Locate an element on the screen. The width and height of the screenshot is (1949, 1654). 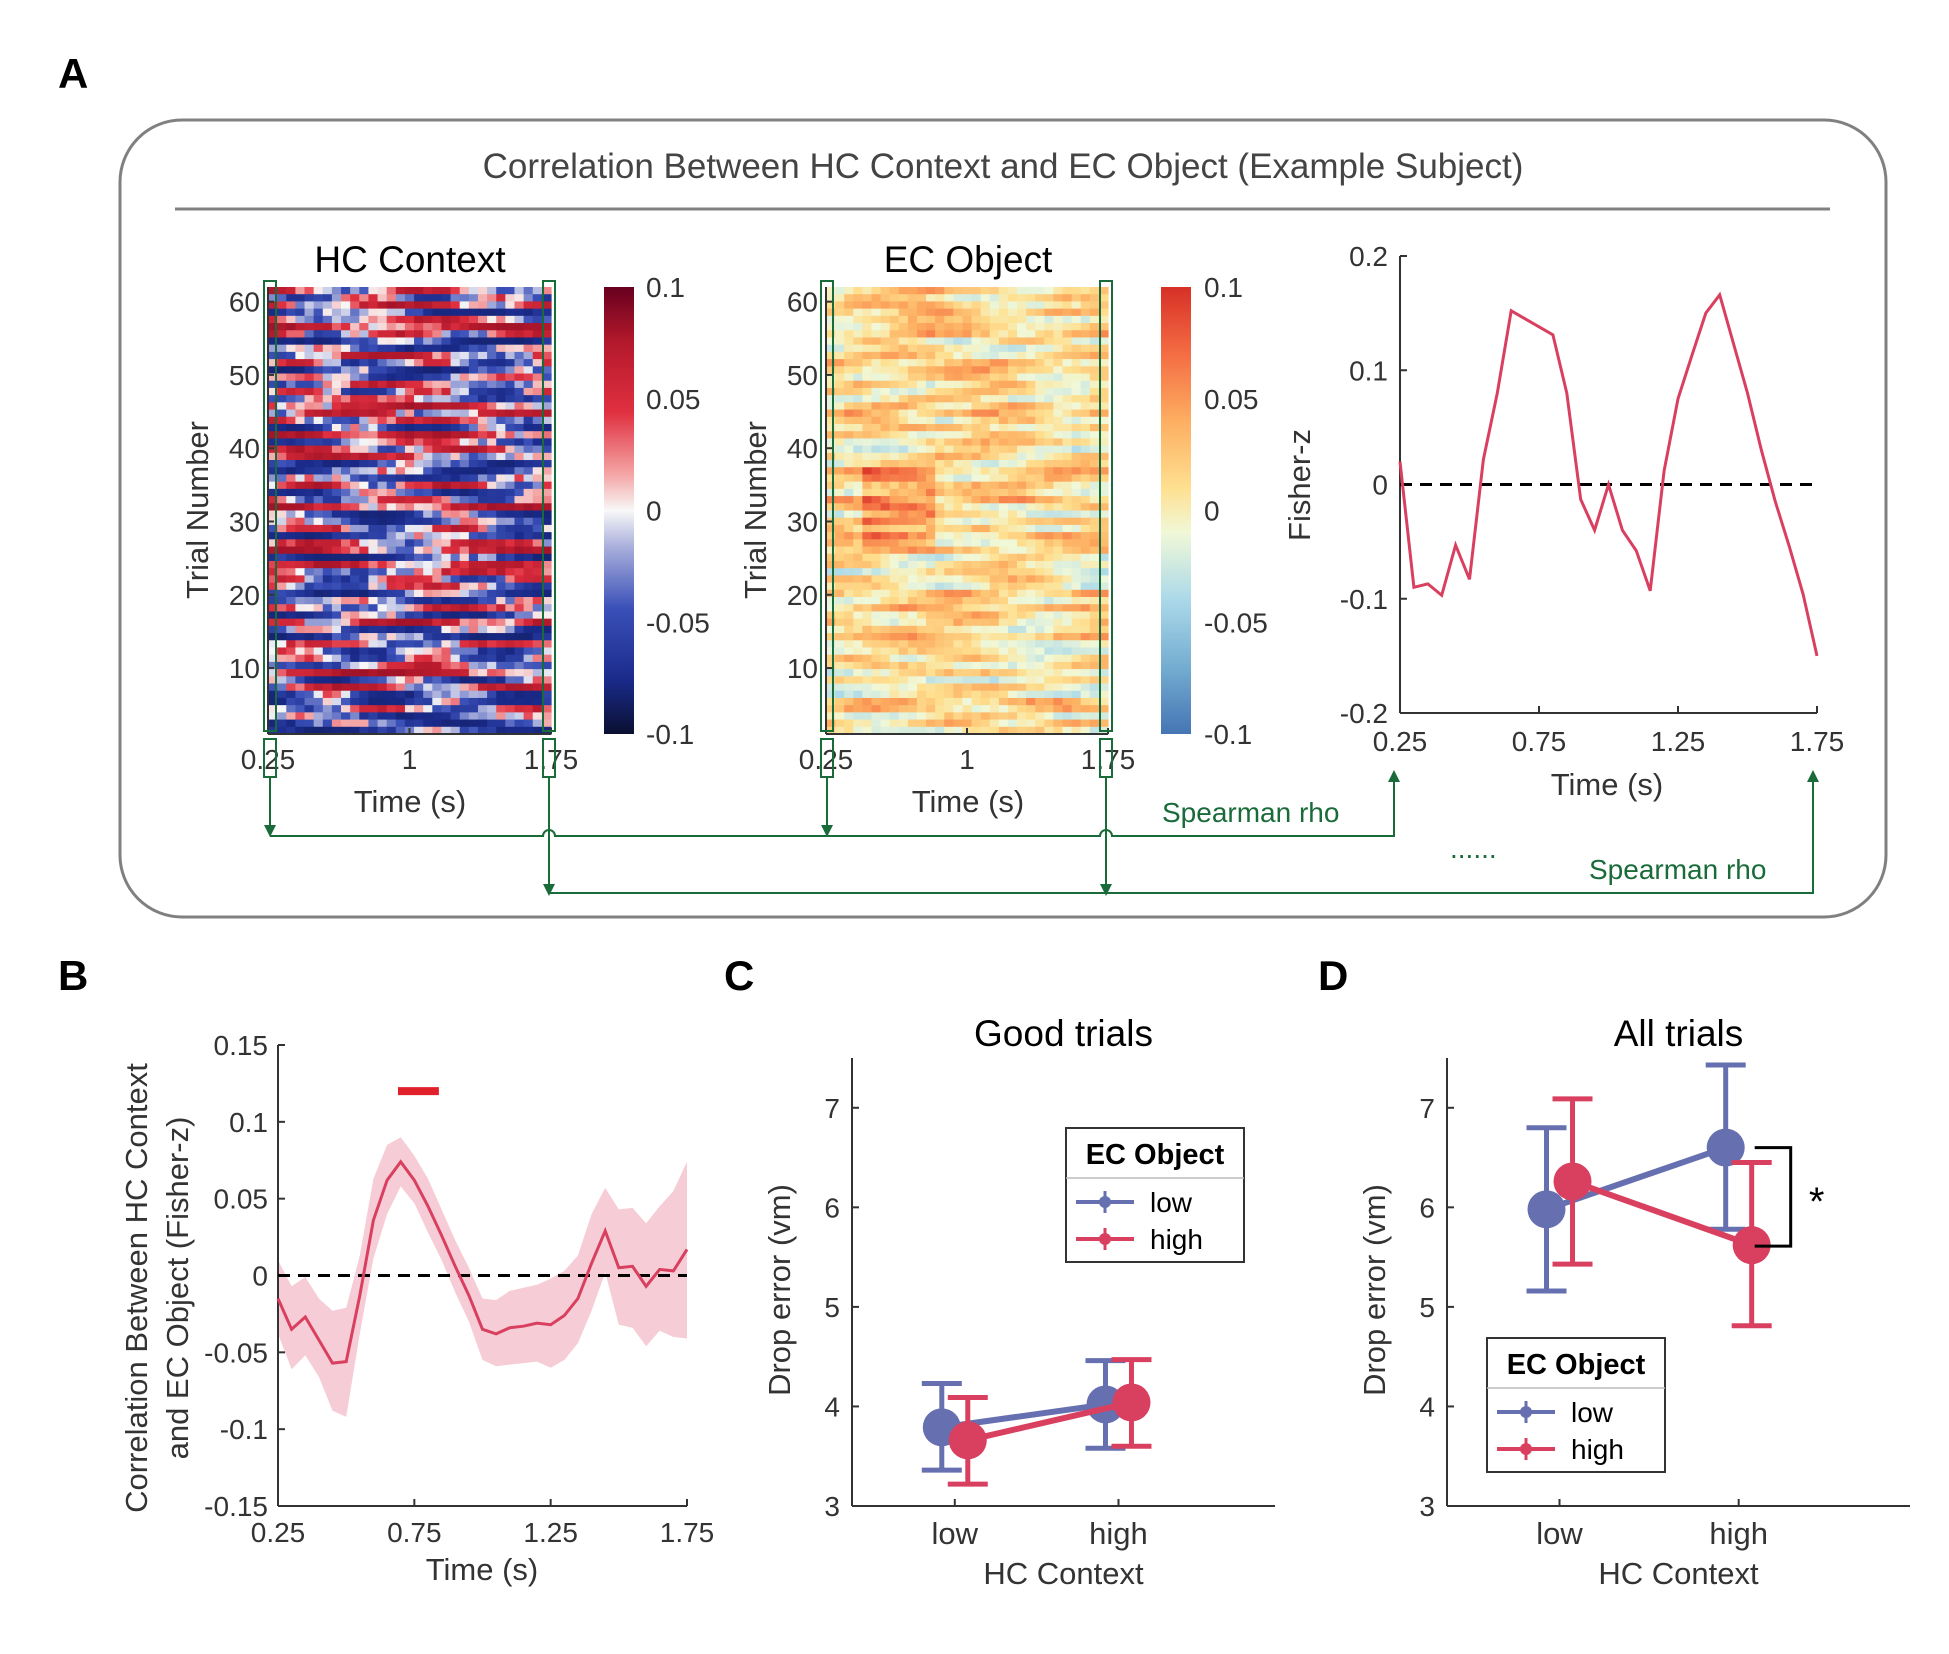
hc-colorbar-ticks: 0.10.050-0.05-0.1 is located at coordinates (678, 511).